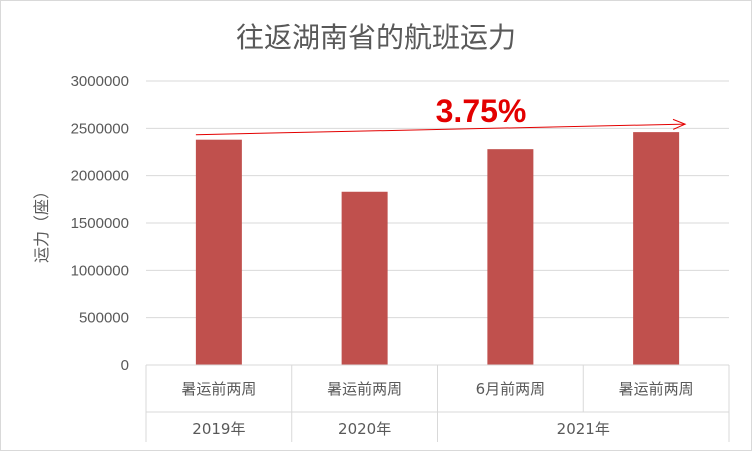 Image resolution: width=752 pixels, height=451 pixels. Describe the element at coordinates (511, 389) in the screenshot. I see `x-tick-label: 6月前两周` at that location.